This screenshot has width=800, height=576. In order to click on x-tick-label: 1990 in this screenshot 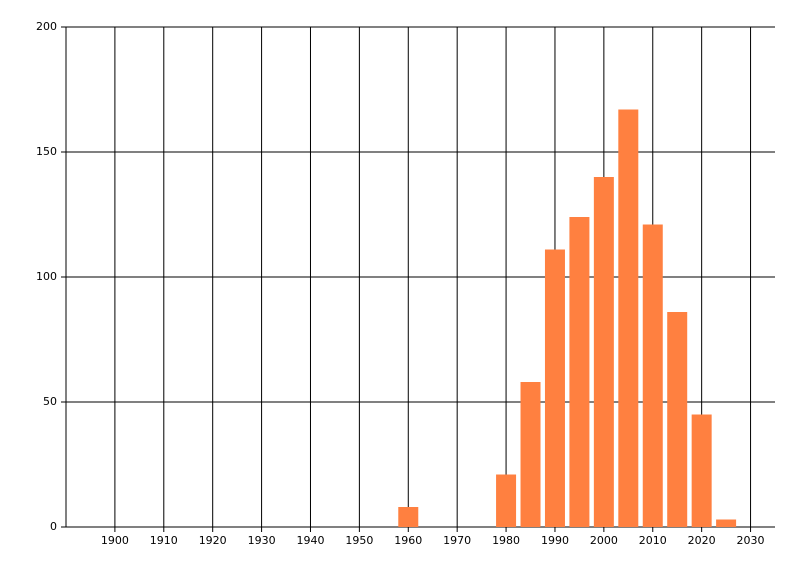, I will do `click(555, 540)`.